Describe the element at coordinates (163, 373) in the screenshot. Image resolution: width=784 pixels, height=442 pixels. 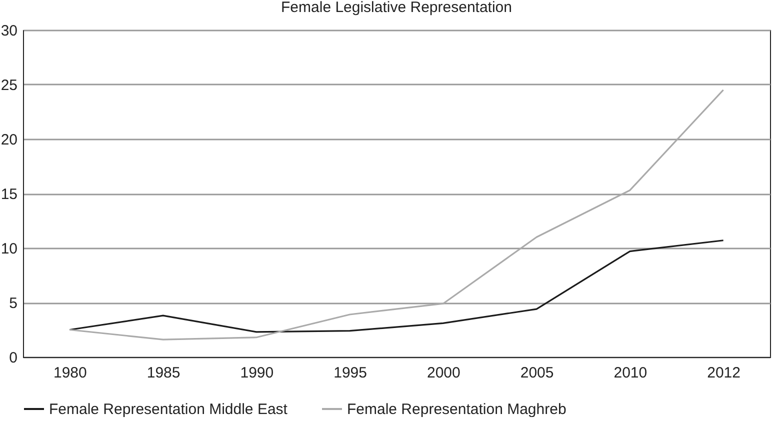
I see `x-tick-label: 1985` at that location.